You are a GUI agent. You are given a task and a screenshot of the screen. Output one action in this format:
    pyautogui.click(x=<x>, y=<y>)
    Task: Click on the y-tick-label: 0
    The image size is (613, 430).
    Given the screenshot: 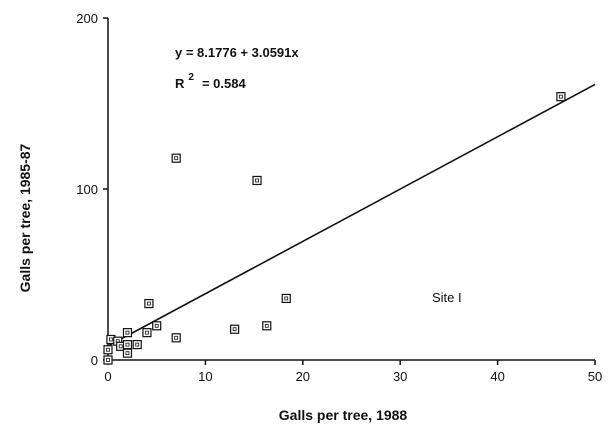 What is the action you would take?
    pyautogui.click(x=94, y=360)
    